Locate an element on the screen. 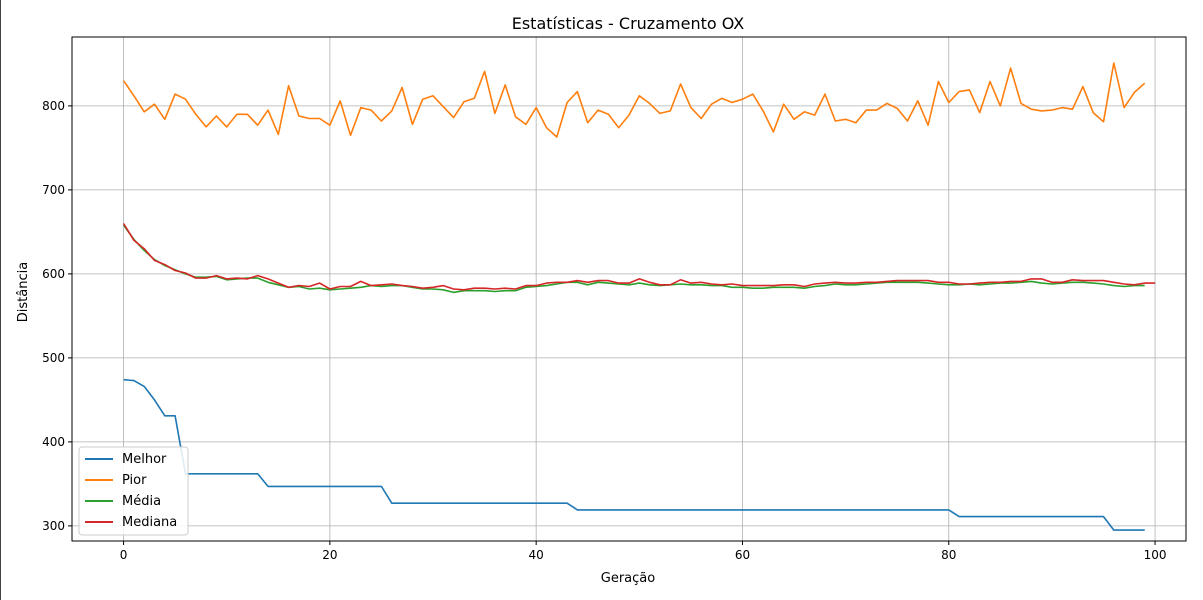 This screenshot has height=600, width=1203. x-tick-label: 40 is located at coordinates (536, 555).